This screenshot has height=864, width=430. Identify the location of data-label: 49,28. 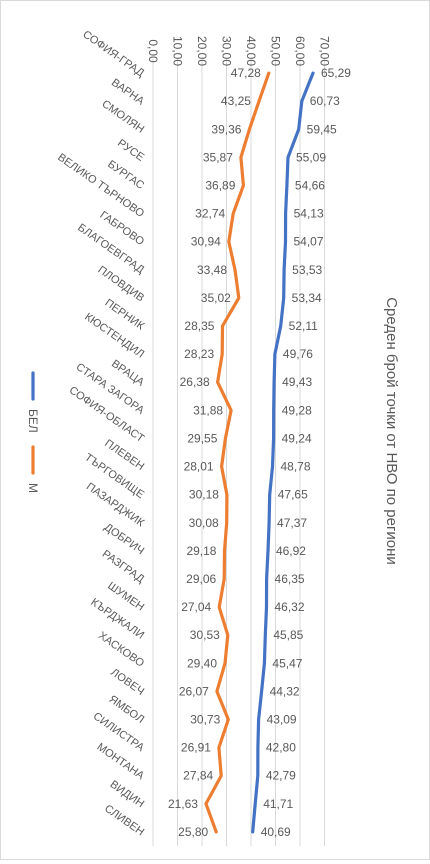
(297, 410).